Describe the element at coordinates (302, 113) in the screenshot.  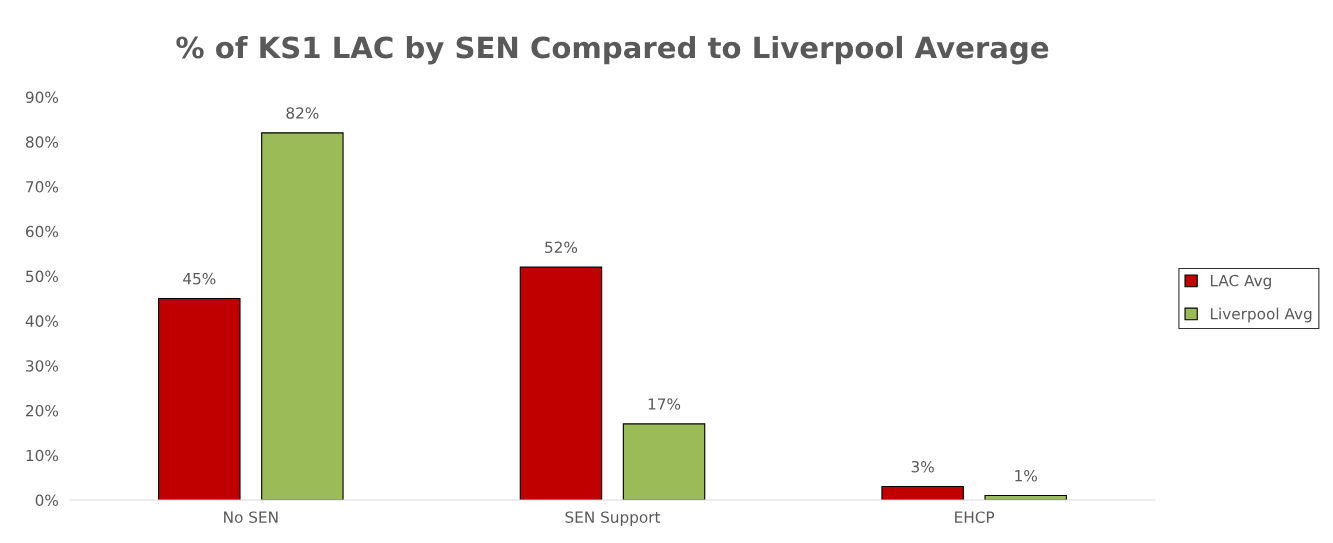
I see `data-label: 82%` at that location.